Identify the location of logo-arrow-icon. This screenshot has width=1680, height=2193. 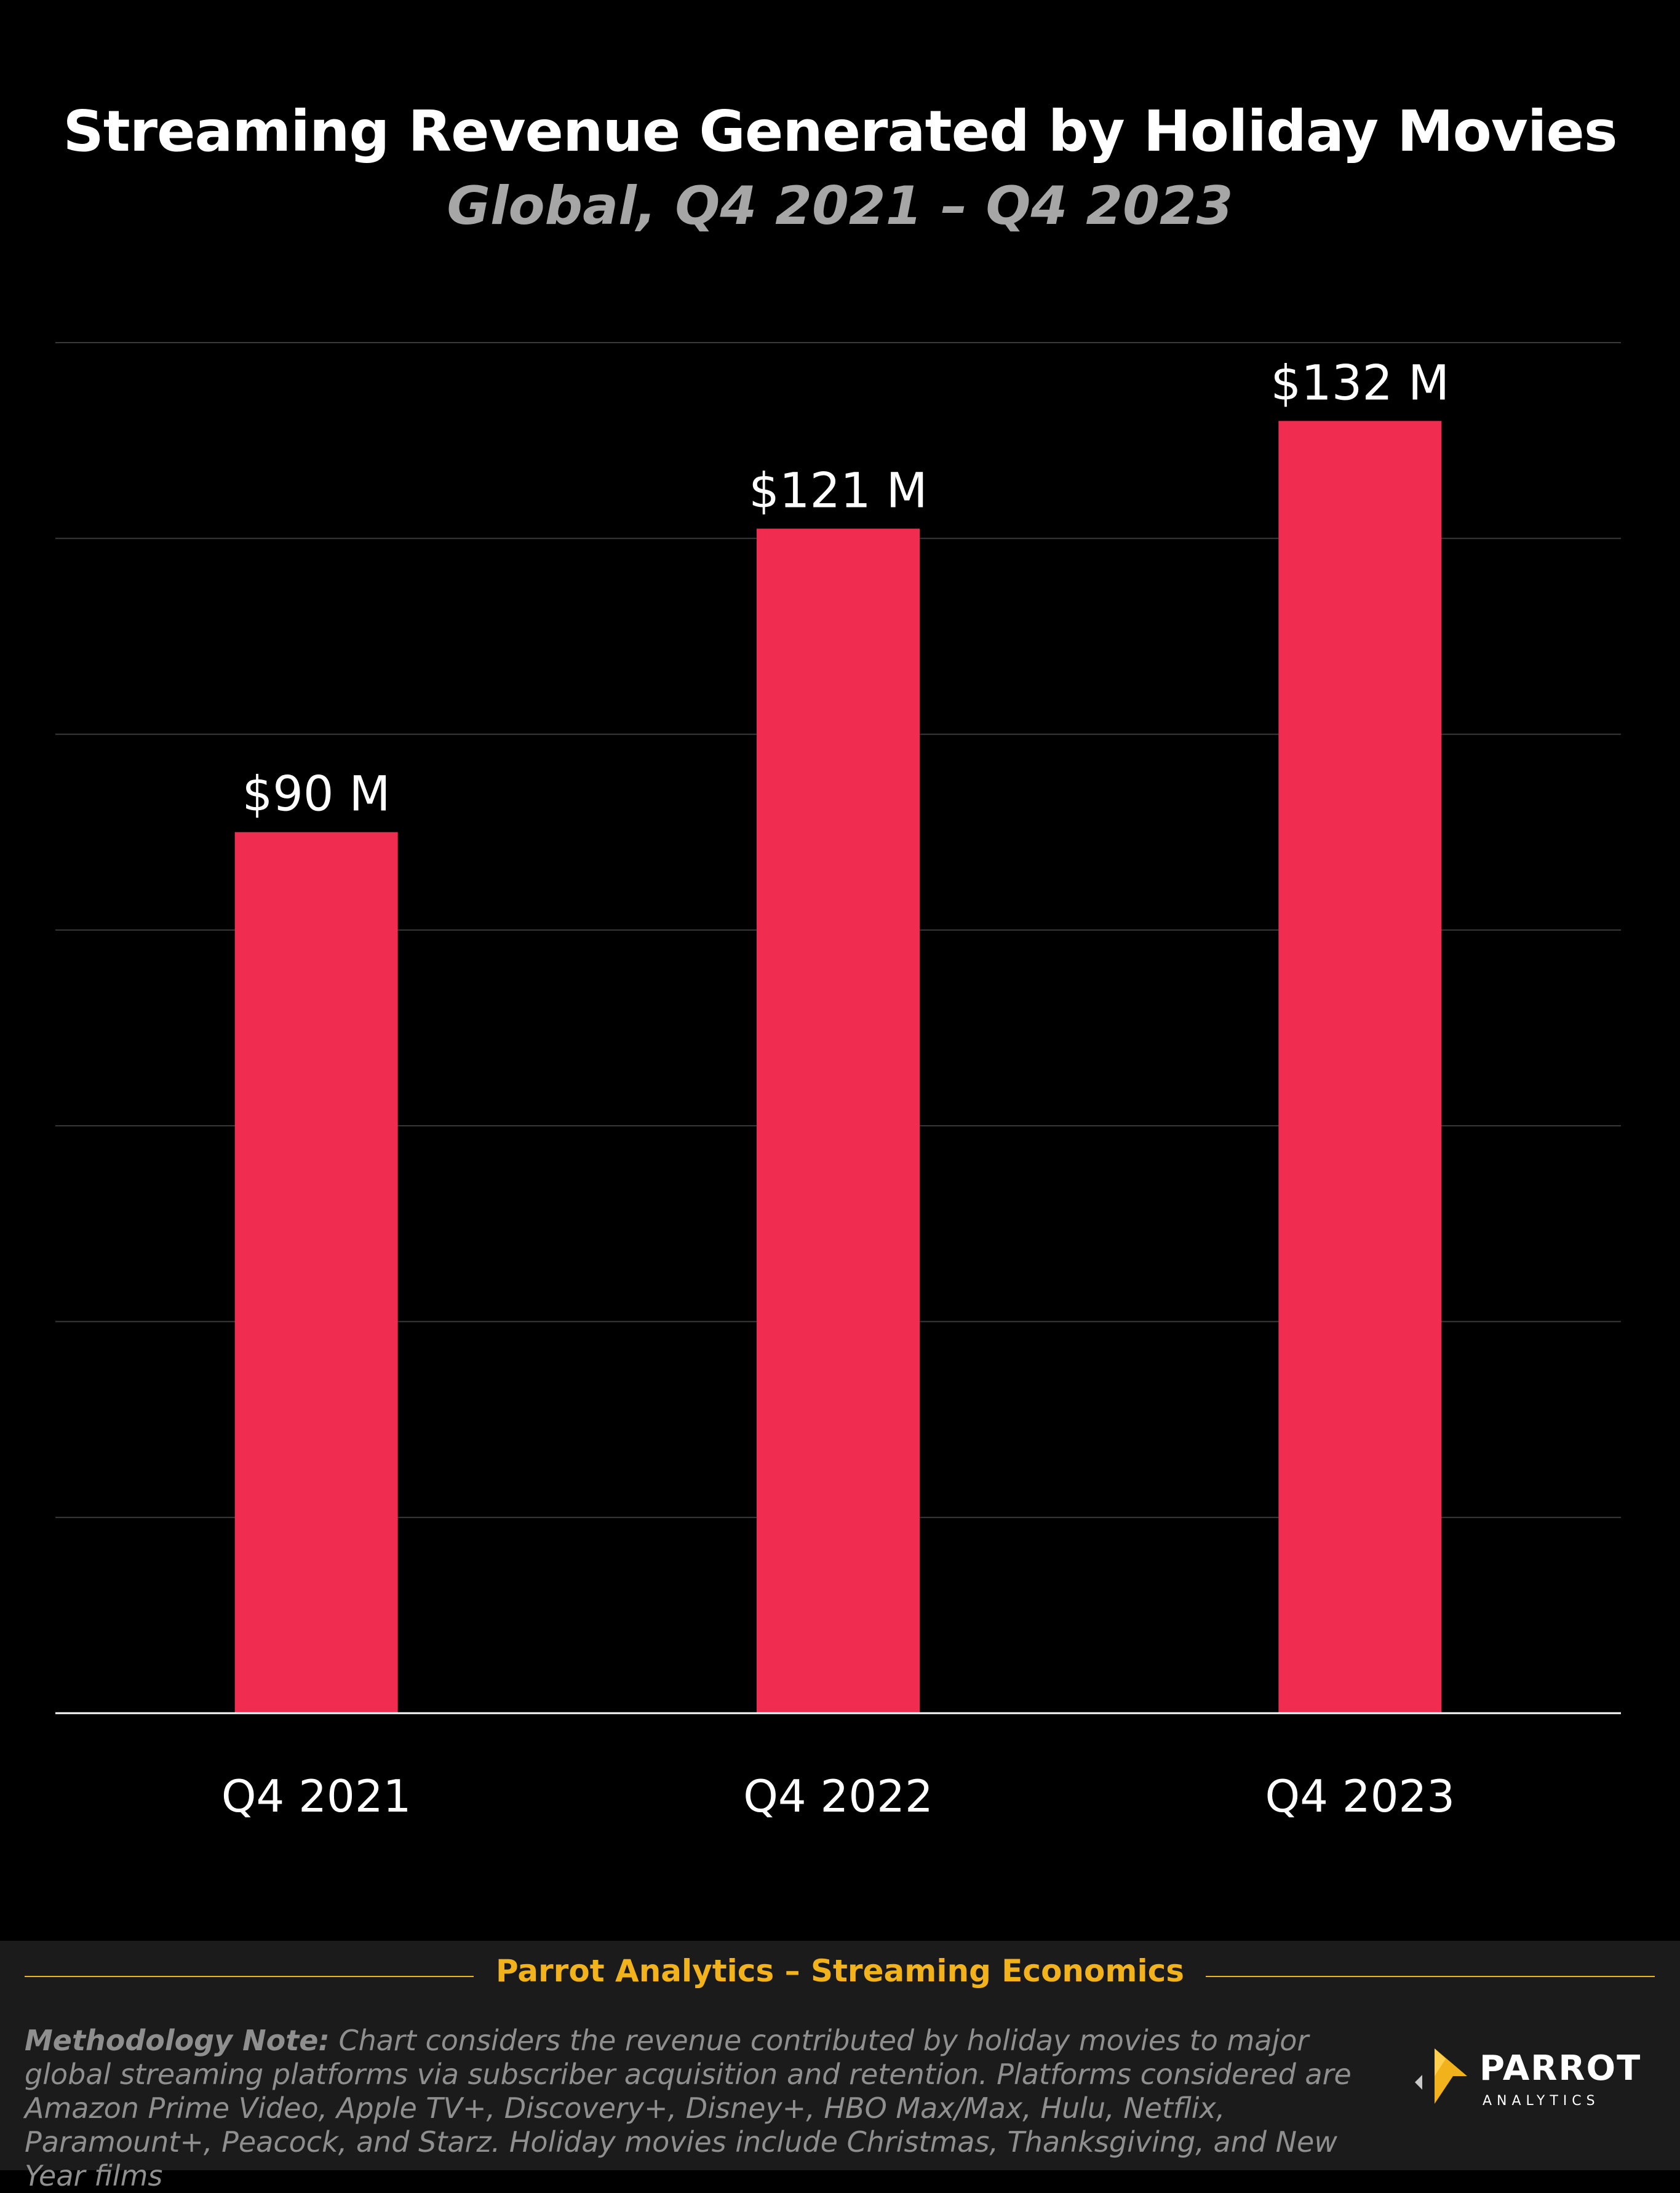
(1441, 2076).